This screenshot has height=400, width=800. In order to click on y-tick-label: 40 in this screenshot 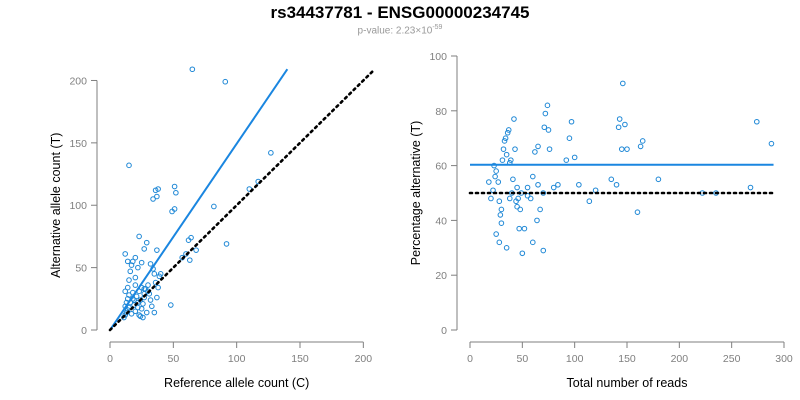, I will do `click(441, 221)`.